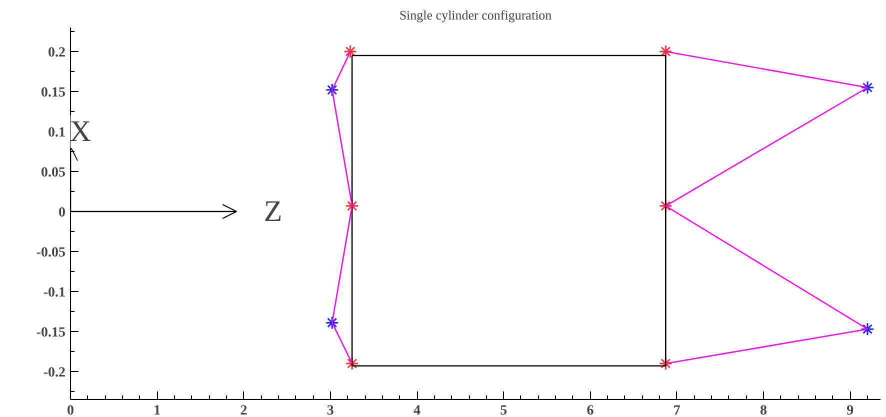 This screenshot has width=886, height=417. Describe the element at coordinates (54, 373) in the screenshot. I see `y-tick-label: -0.2` at that location.